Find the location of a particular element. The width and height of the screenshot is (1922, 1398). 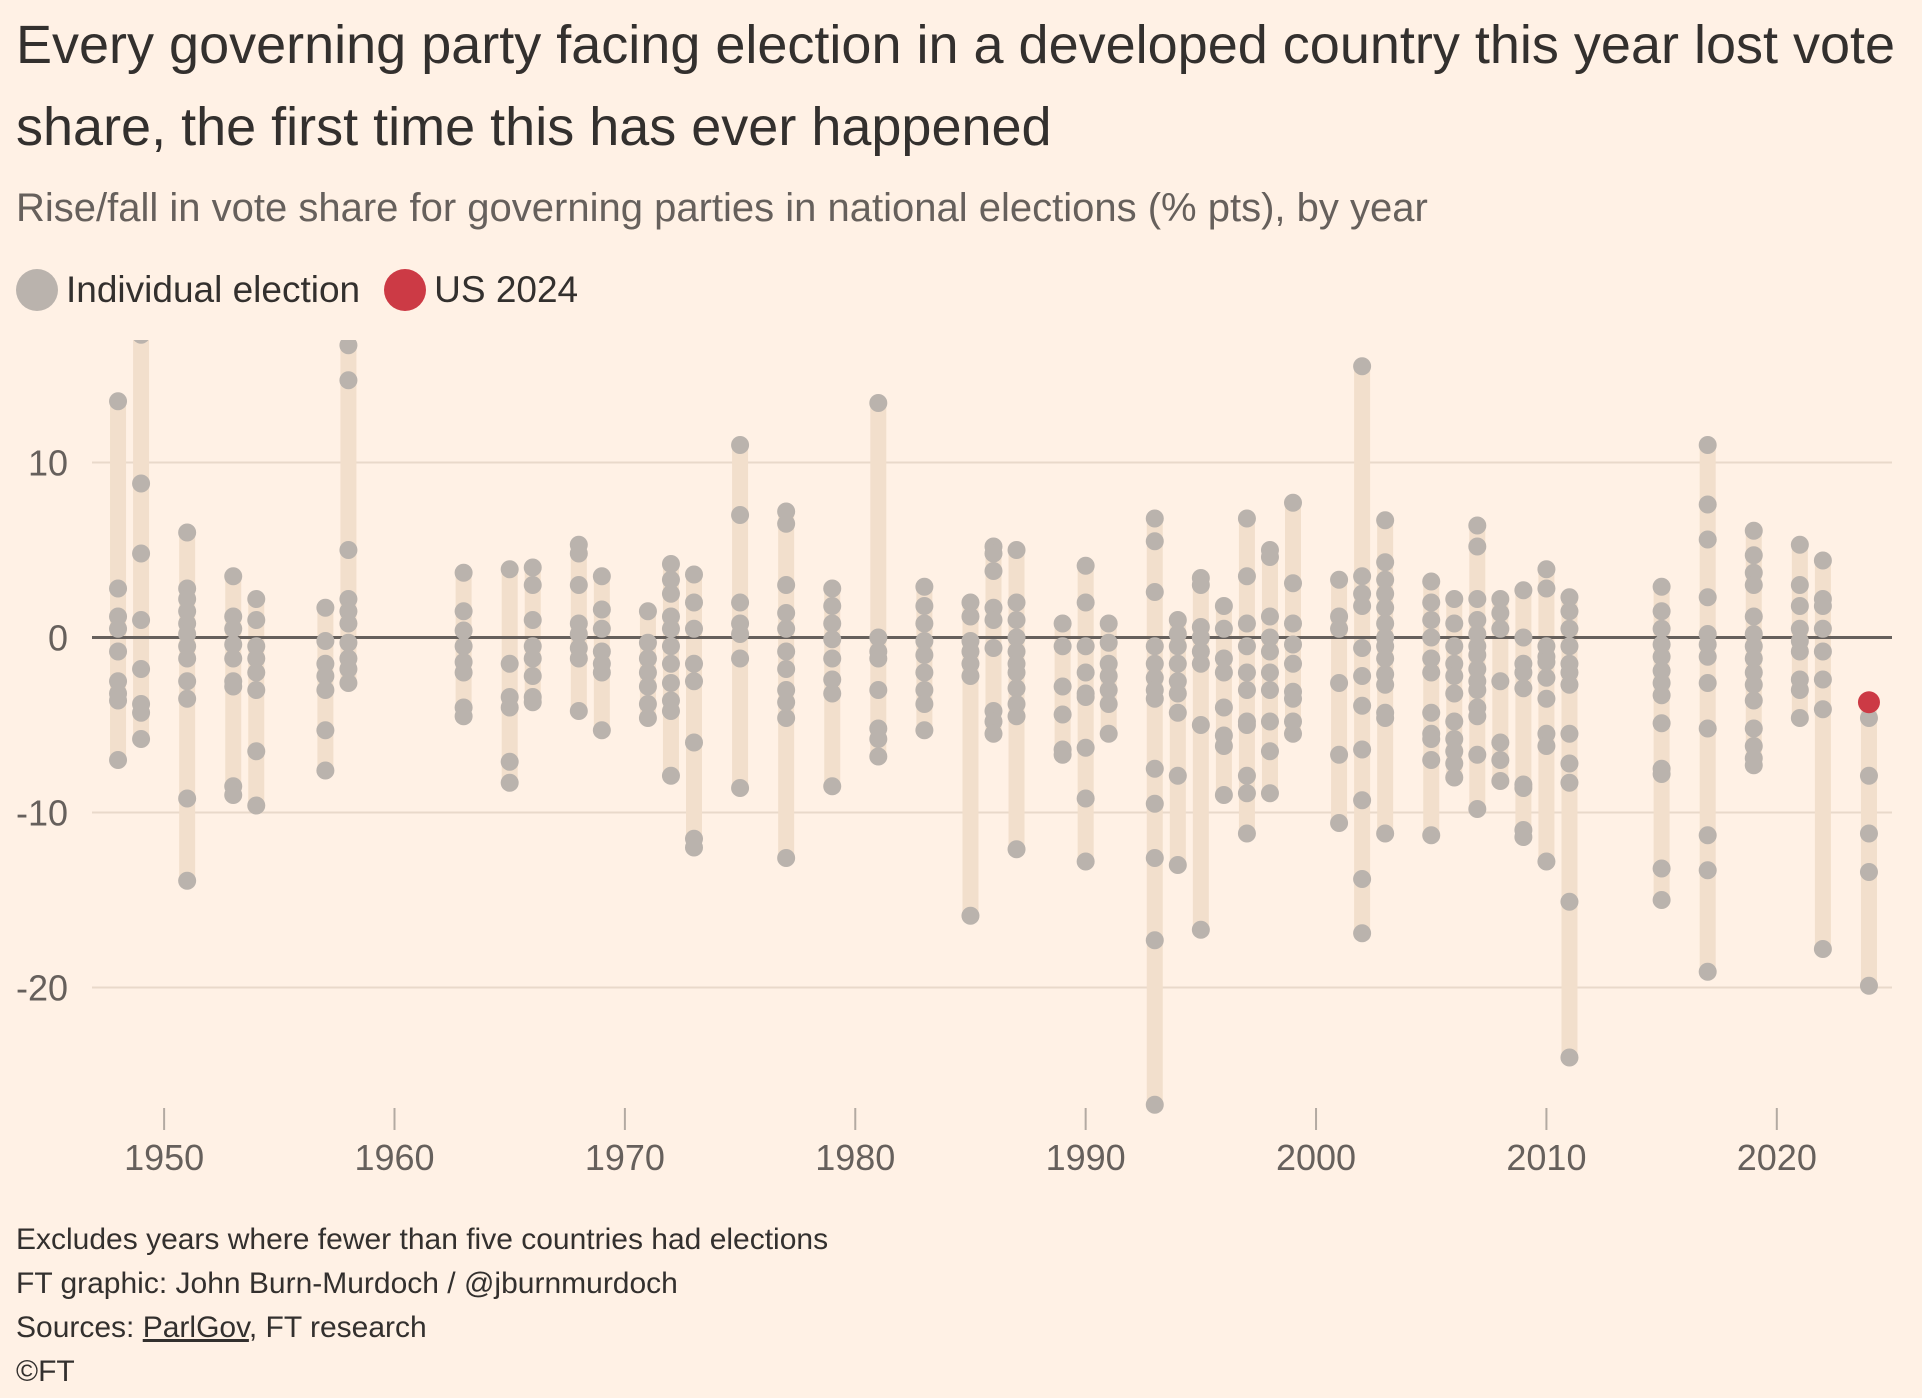

y-tick-label: -20 is located at coordinates (42, 988).